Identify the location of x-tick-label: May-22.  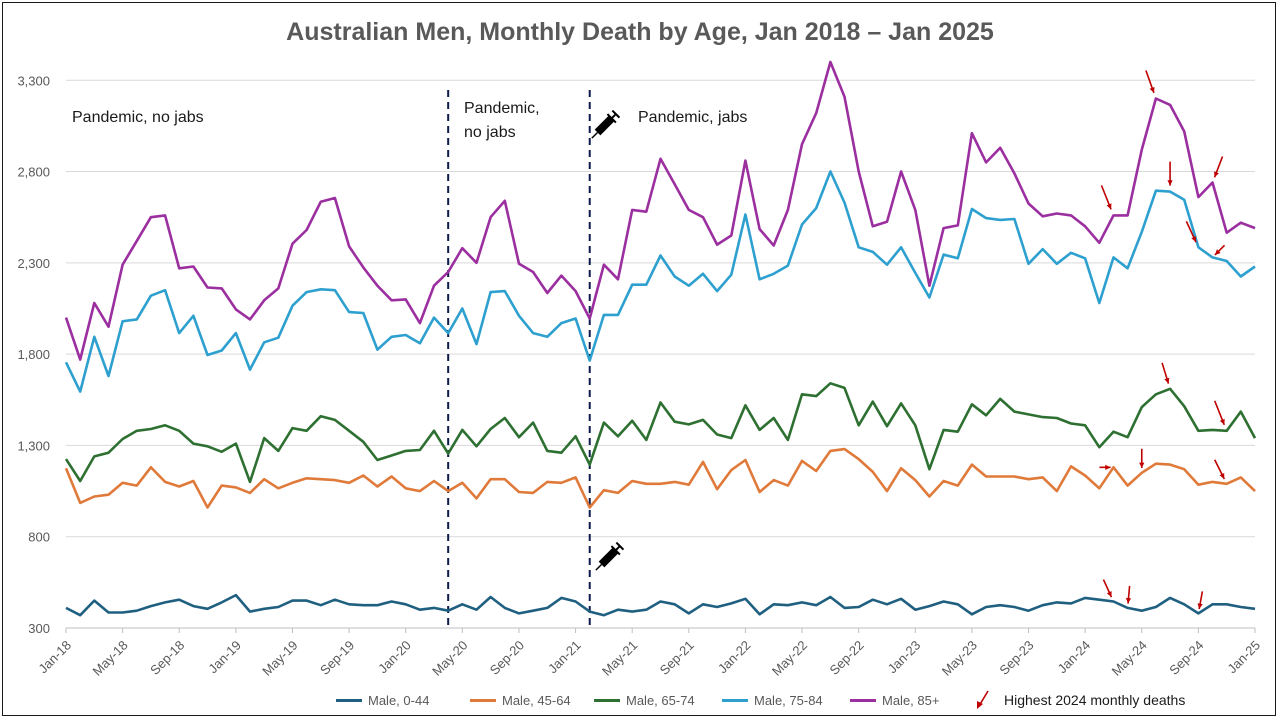
(789, 658).